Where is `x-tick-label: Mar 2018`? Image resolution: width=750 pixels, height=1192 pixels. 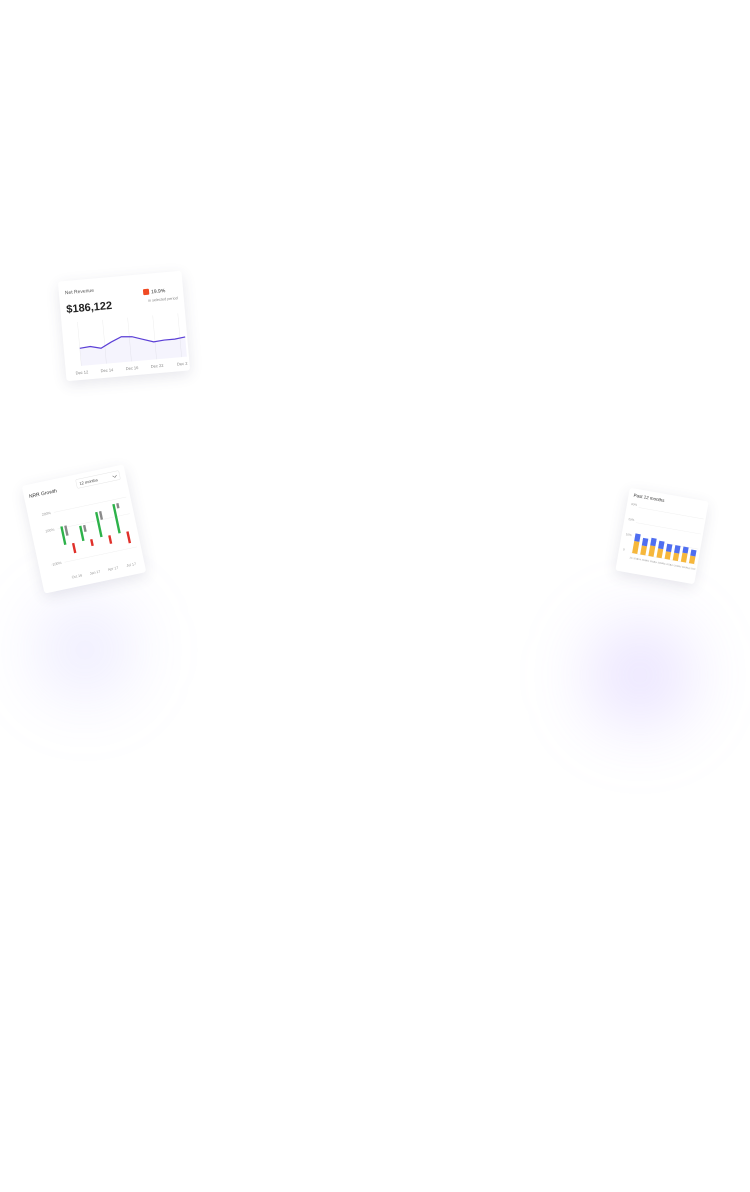 x-tick-label: Mar 2018 is located at coordinates (650, 561).